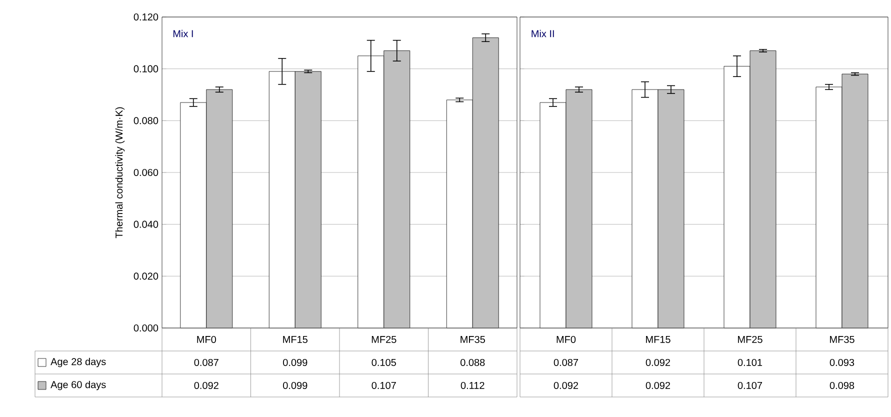 This screenshot has height=417, width=891. Describe the element at coordinates (78, 385) in the screenshot. I see `legend-label: Age 60 days` at that location.